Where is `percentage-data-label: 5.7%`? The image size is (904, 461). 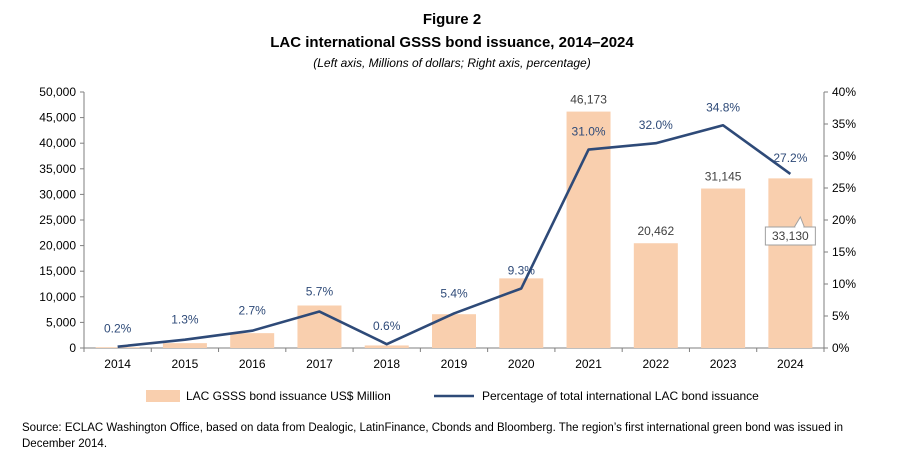
percentage-data-label: 5.7% is located at coordinates (320, 292).